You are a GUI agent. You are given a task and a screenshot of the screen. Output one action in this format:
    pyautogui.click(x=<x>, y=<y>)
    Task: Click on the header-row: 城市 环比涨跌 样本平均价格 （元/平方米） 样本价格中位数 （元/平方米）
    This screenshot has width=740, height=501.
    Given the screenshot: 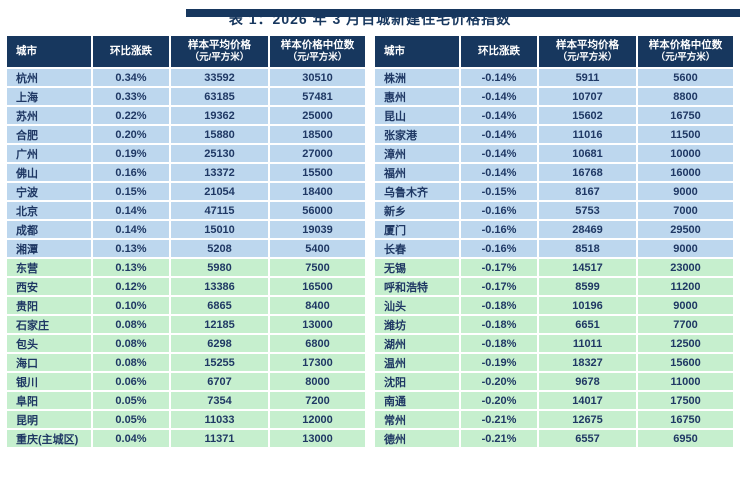 What is the action you would take?
    pyautogui.click(x=554, y=51)
    